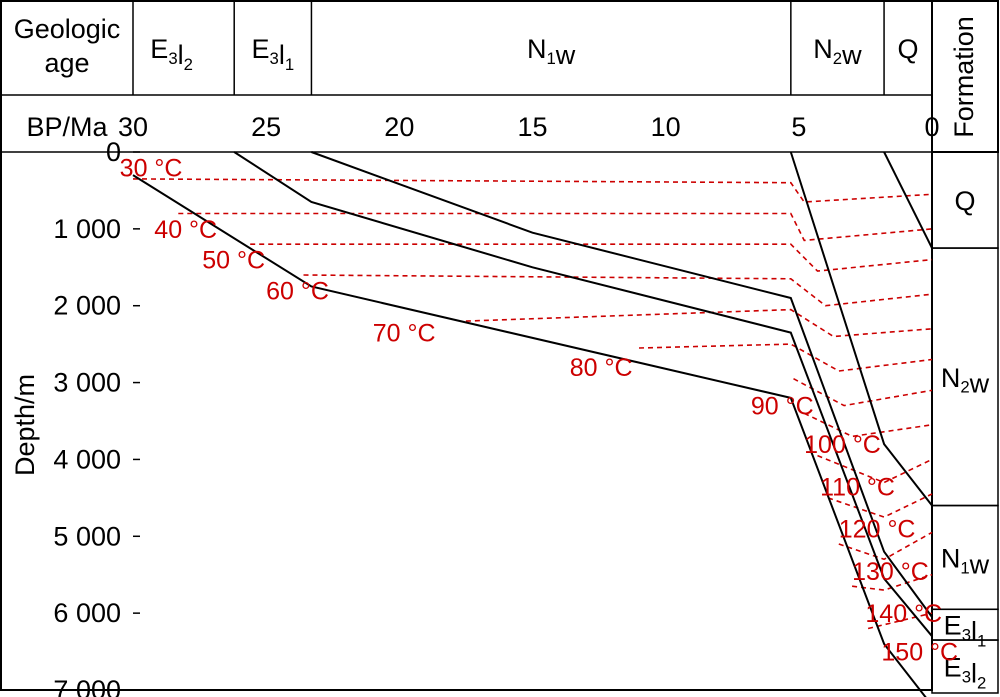 This screenshot has height=697, width=1000. What do you see at coordinates (87, 686) in the screenshot?
I see `y-tick-label: 7 000` at bounding box center [87, 686].